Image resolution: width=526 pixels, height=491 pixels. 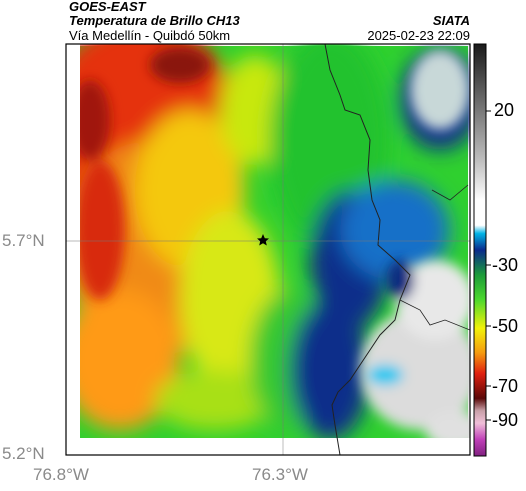 What do you see at coordinates (480, 250) in the screenshot?
I see `colorbar` at bounding box center [480, 250].